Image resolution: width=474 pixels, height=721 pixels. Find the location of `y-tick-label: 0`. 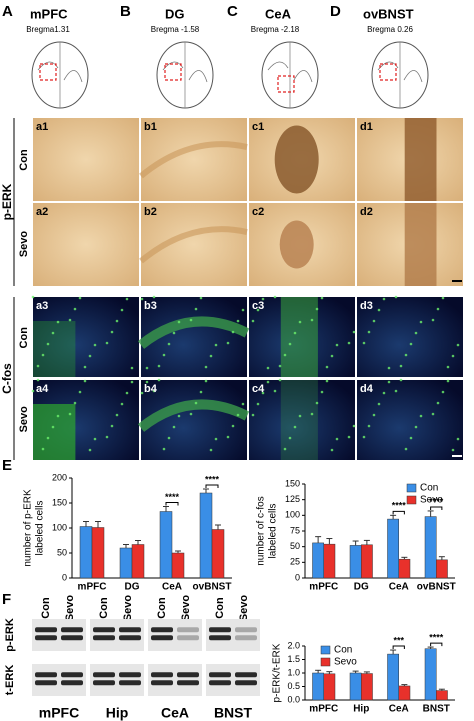

y-tick-label: 0 is located at coordinates (64, 577).